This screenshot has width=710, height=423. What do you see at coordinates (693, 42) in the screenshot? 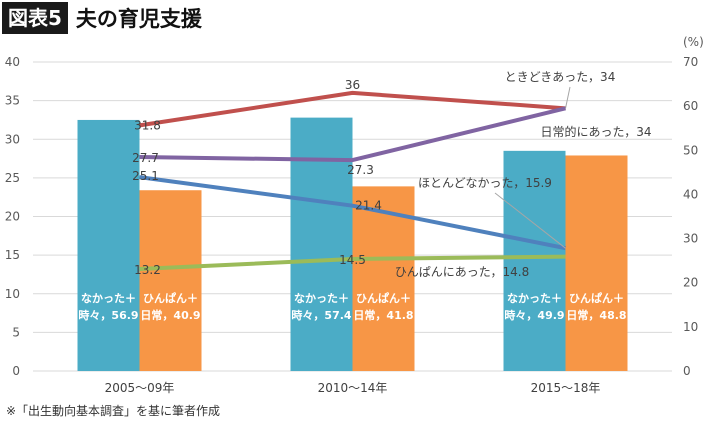
I see `right-axis-unit: (%)` at bounding box center [693, 42].